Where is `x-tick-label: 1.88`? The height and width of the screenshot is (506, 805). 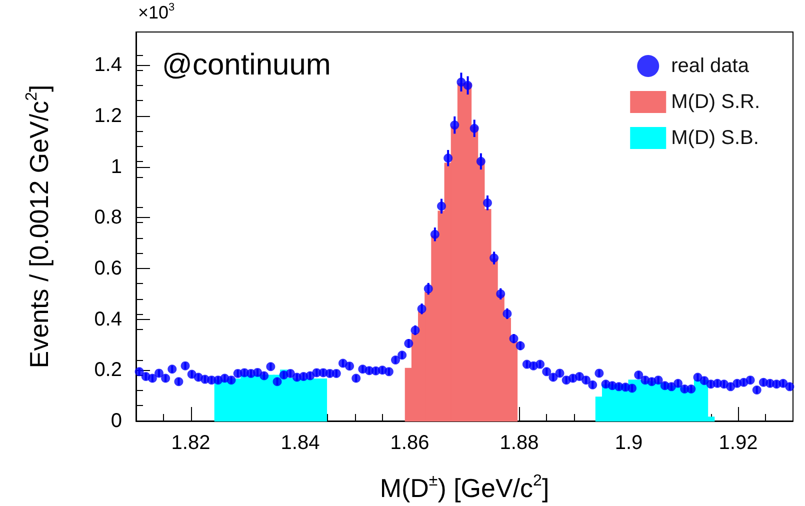 x-tick-label: 1.88 is located at coordinates (519, 443).